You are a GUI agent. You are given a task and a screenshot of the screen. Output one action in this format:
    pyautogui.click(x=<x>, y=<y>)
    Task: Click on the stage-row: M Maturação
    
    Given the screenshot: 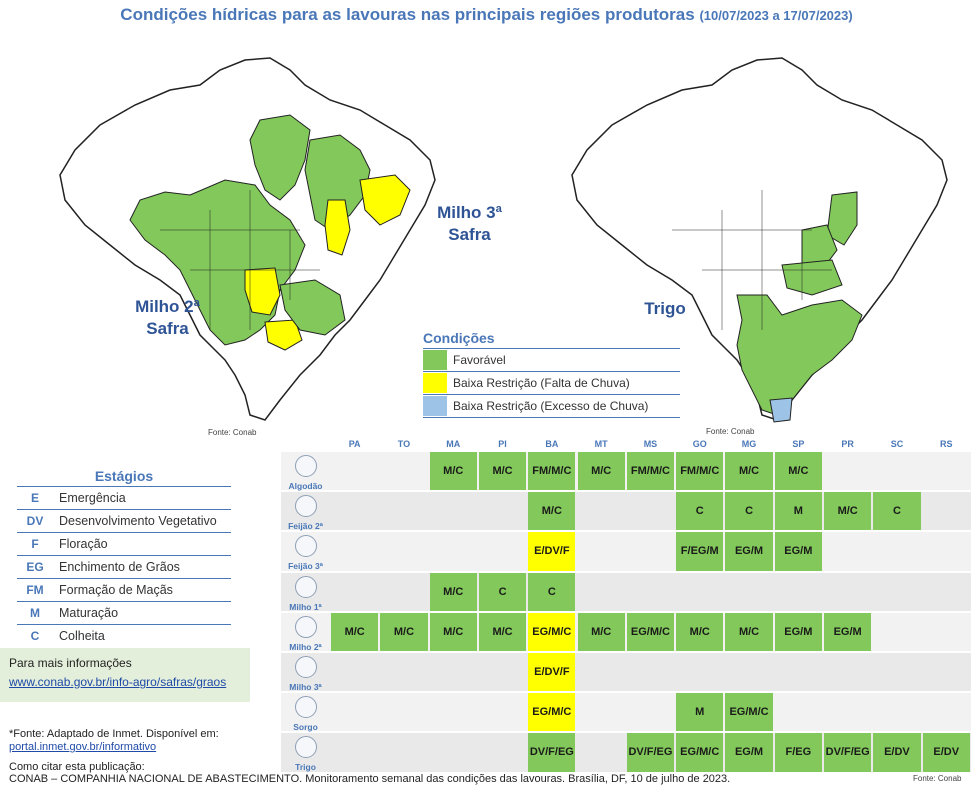 What is the action you would take?
    pyautogui.click(x=124, y=612)
    